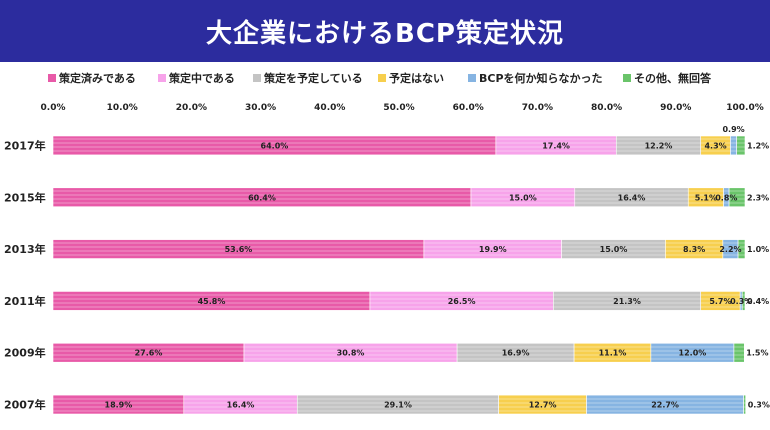  Describe the element at coordinates (673, 78) in the screenshot. I see `legend-label: その他、無回答` at that location.